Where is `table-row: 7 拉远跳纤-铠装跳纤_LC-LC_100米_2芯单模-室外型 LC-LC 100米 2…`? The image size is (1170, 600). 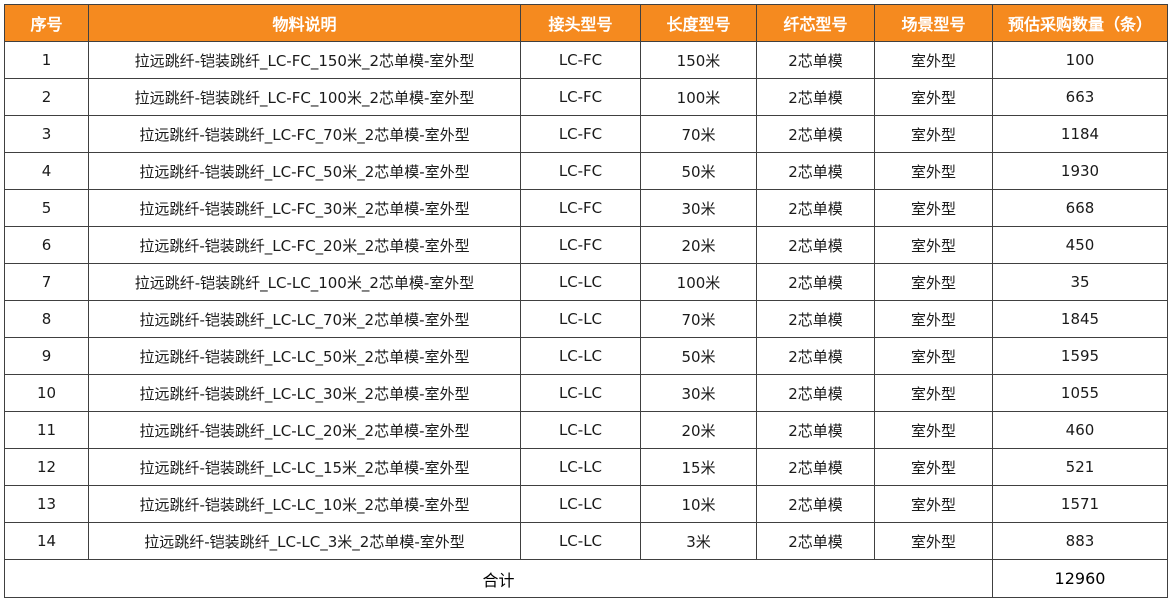 table-row: 7 拉远跳纤-铠装跳纤_LC-LC_100米_2芯单模-室外型 LC-LC 100米 2… is located at coordinates (586, 282).